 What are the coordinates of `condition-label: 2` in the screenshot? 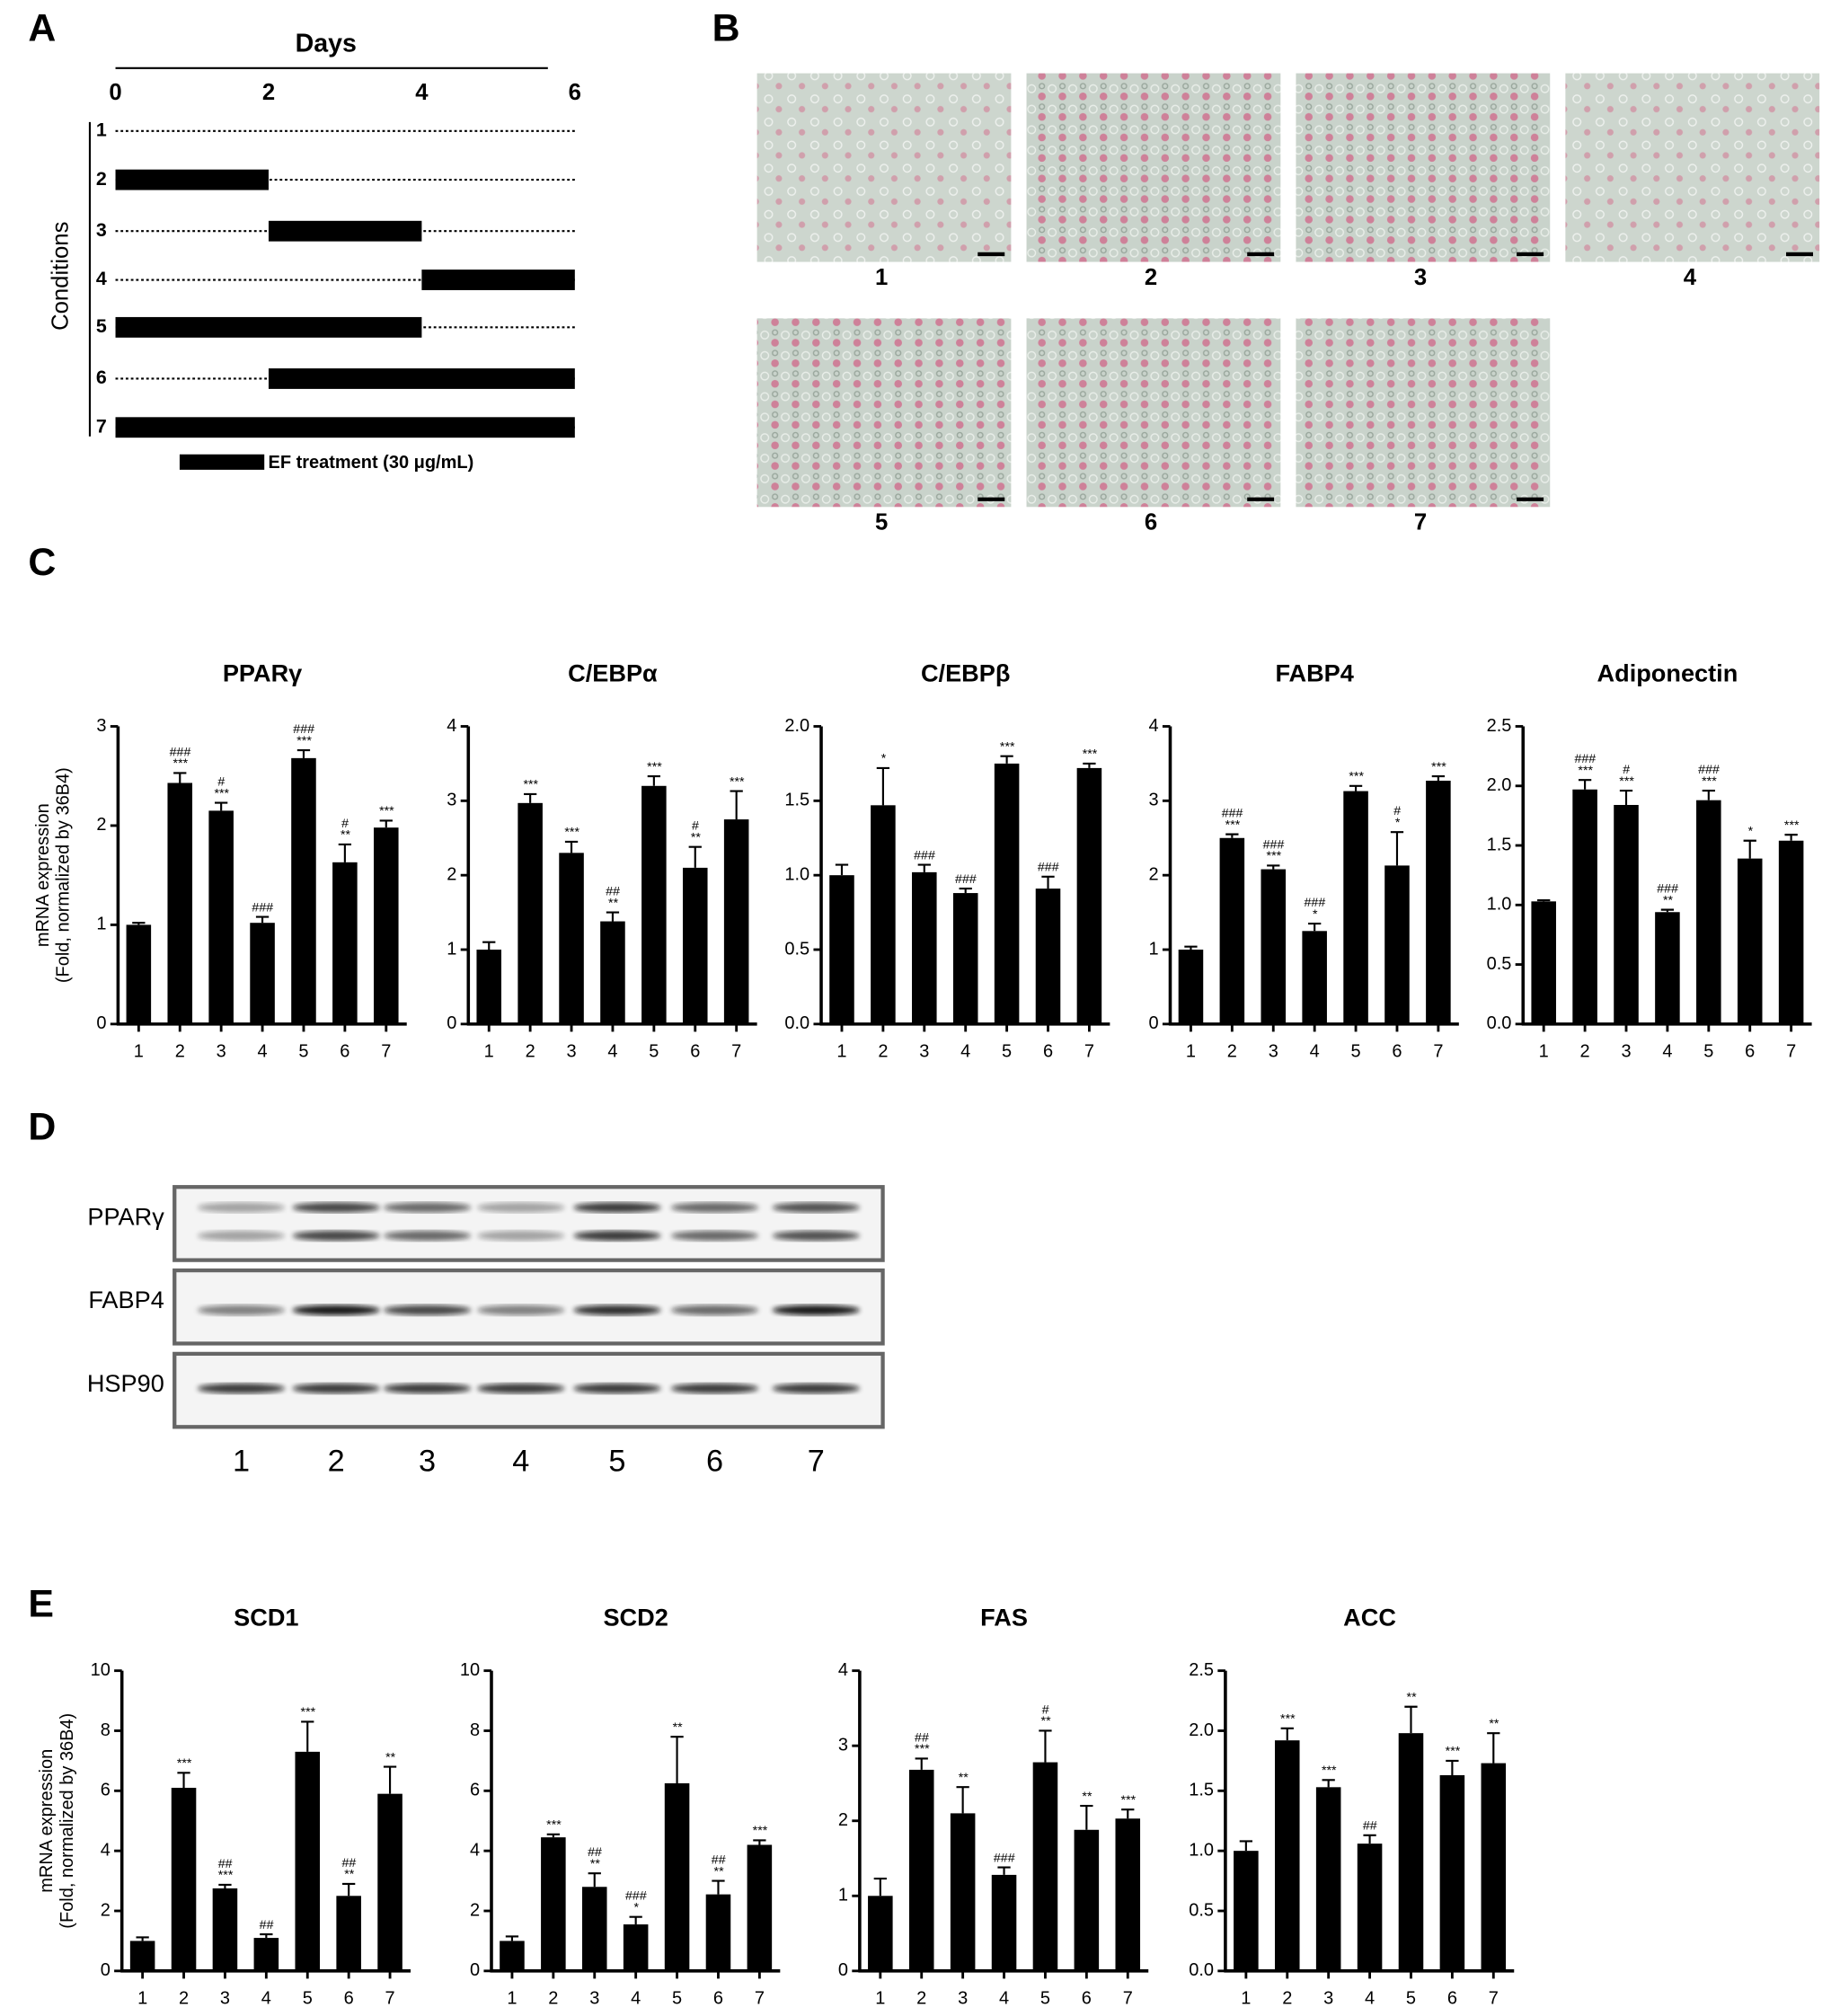 It's located at (101, 179).